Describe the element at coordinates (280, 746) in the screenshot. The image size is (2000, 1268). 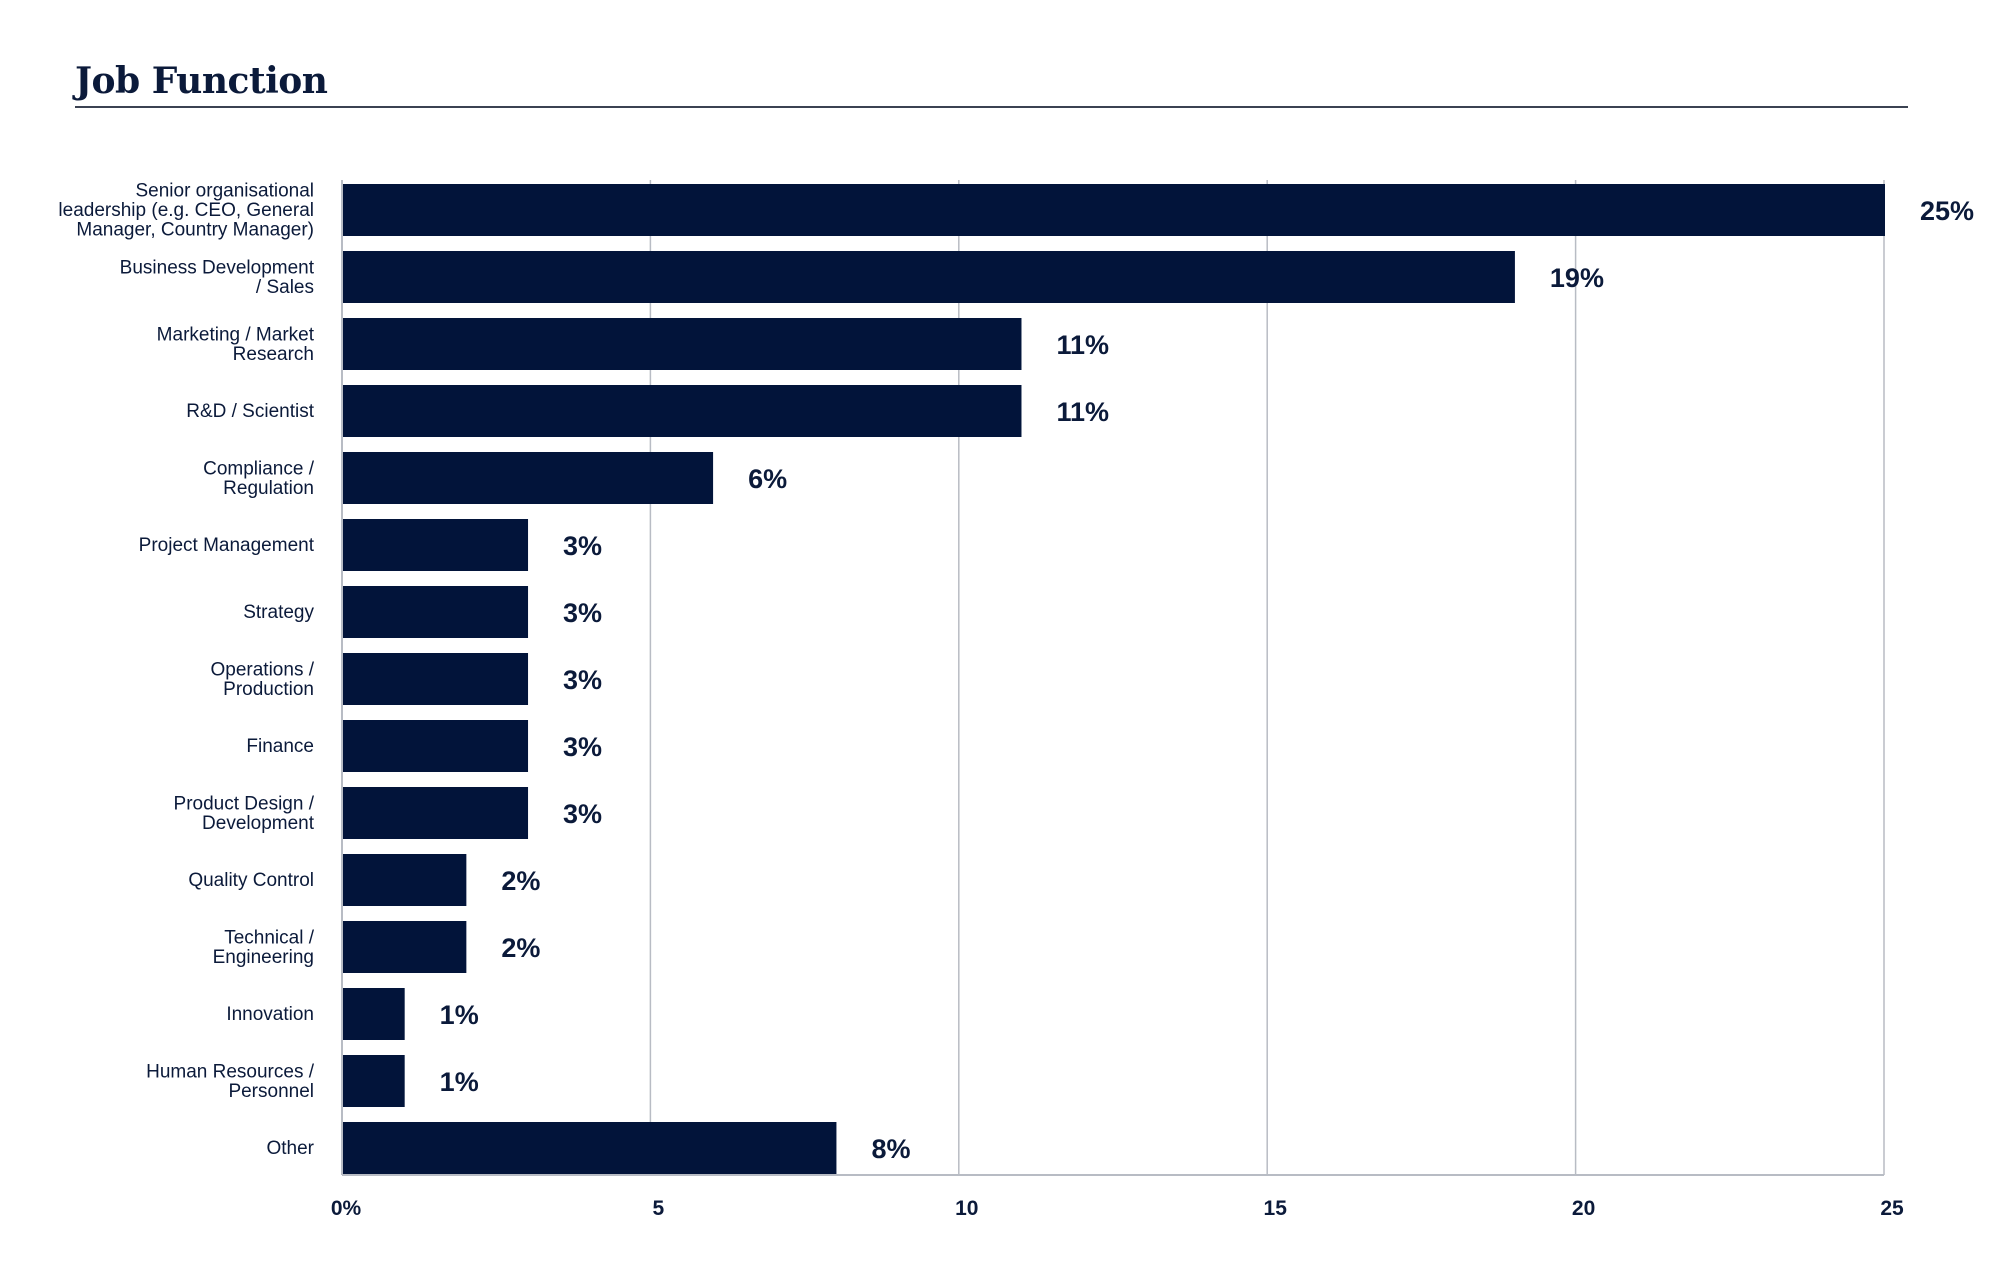
I see `category-label: Finance` at that location.